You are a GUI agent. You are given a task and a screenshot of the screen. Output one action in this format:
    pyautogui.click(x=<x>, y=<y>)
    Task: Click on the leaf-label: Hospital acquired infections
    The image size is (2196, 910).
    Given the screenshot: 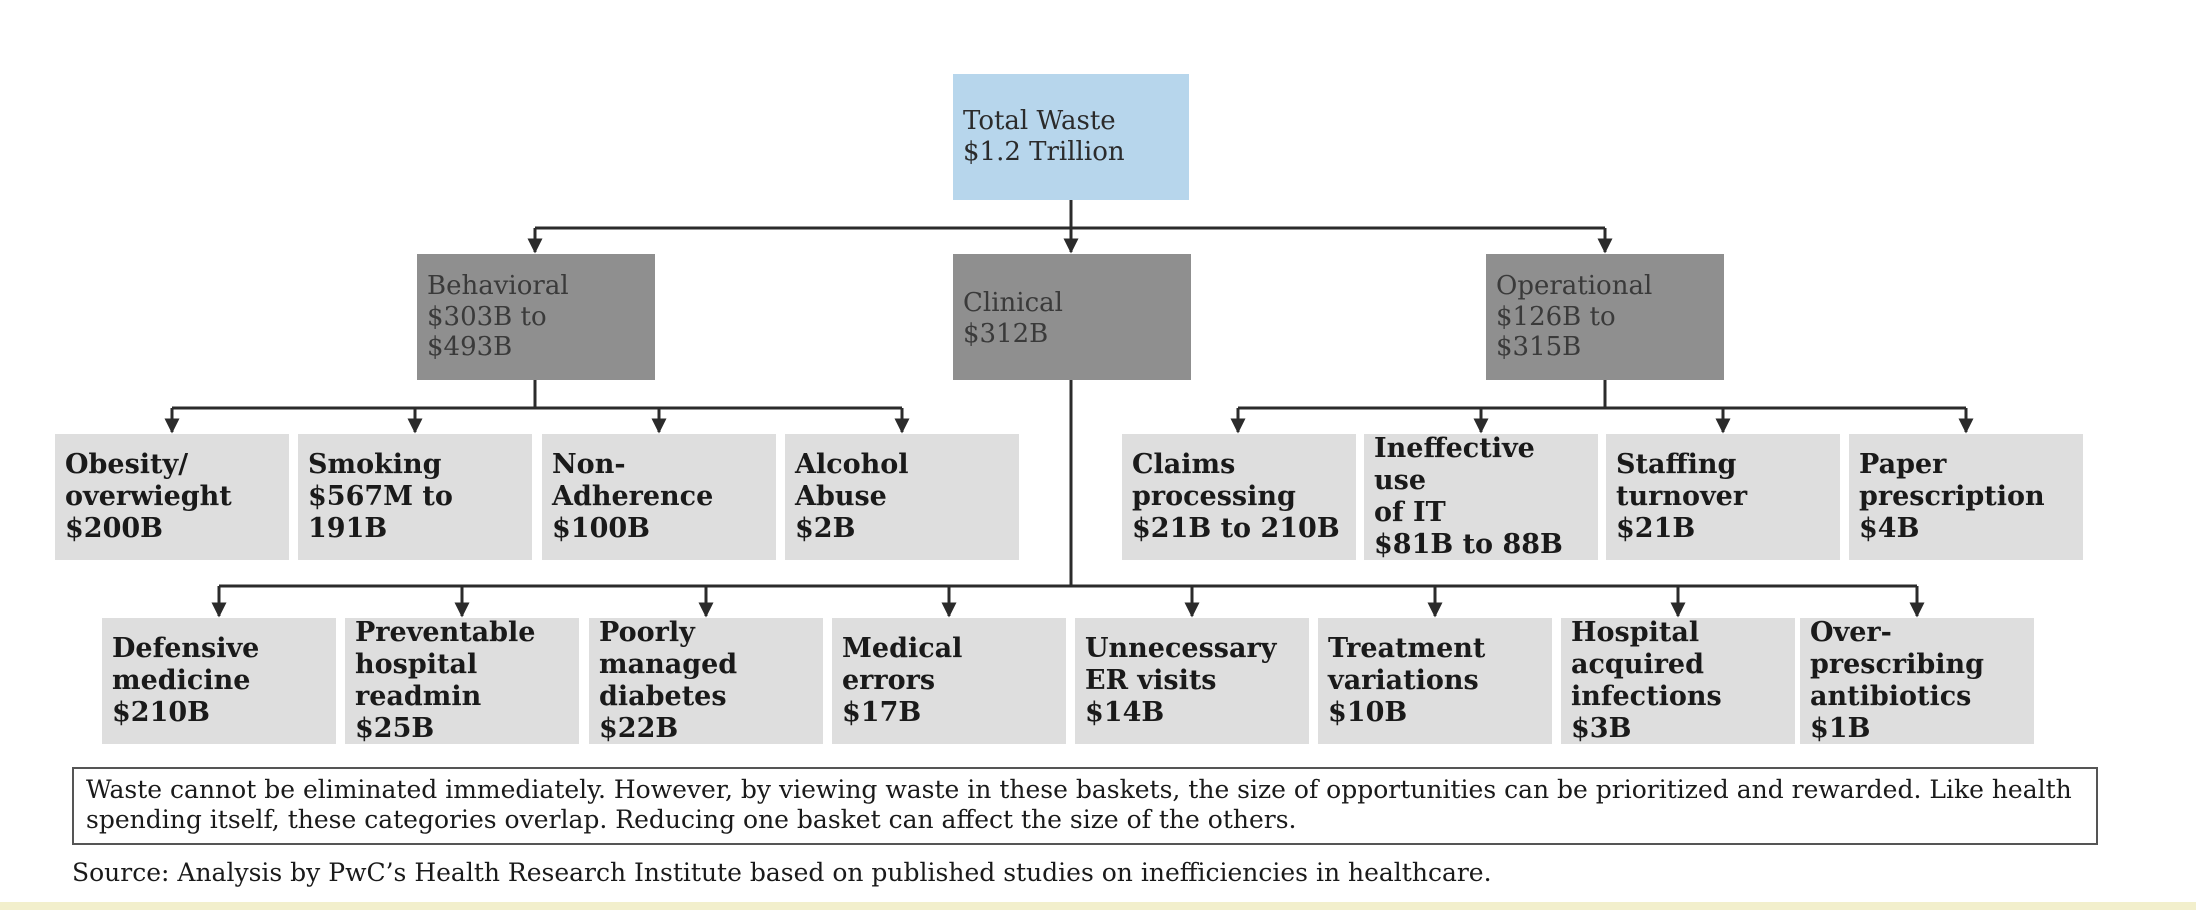 What is the action you would take?
    pyautogui.click(x=1646, y=664)
    